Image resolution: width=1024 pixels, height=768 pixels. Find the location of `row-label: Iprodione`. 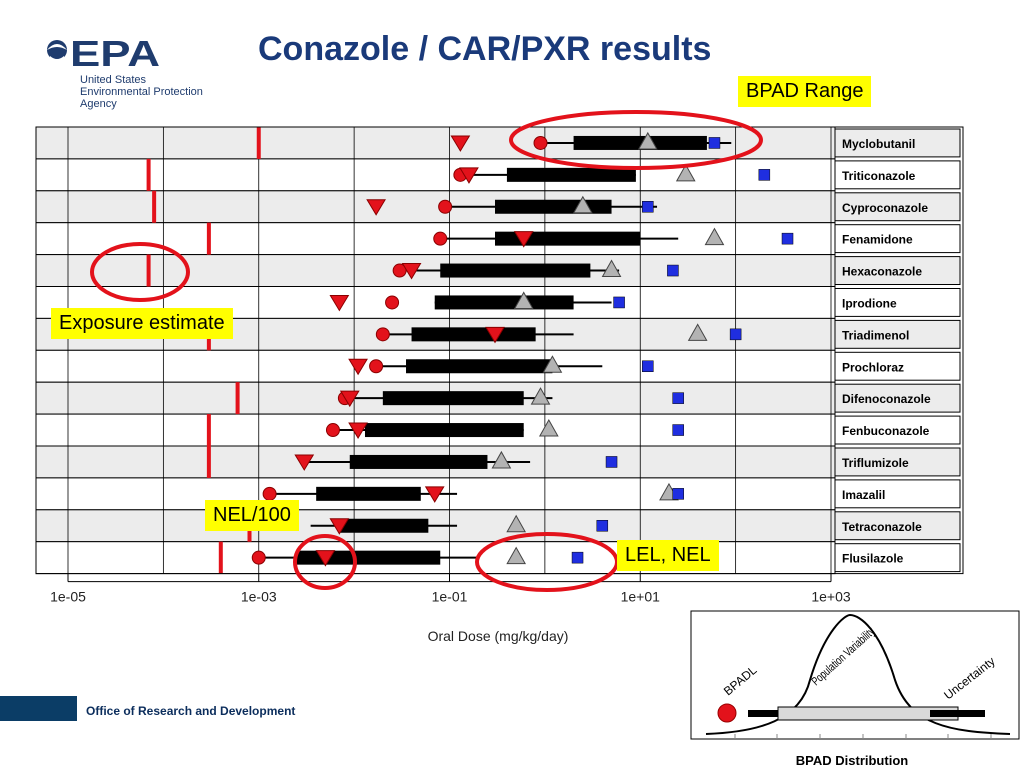

row-label: Iprodione is located at coordinates (869, 303).